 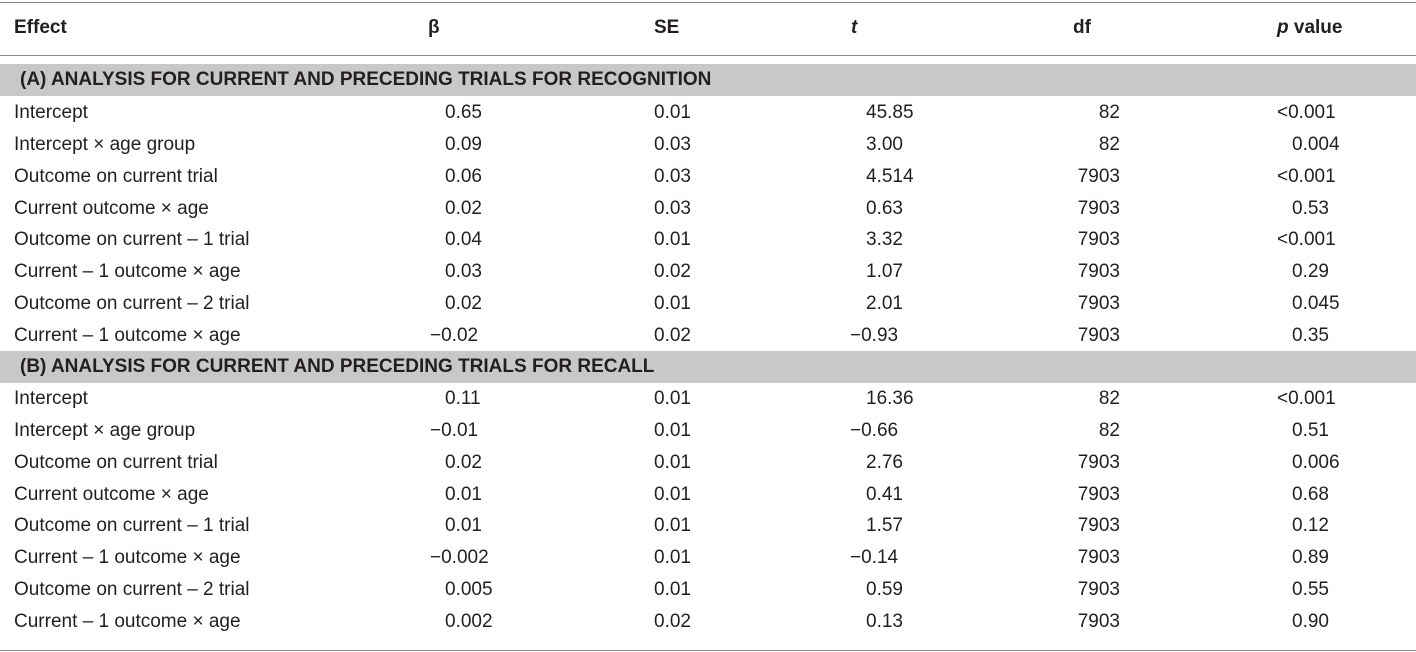 I want to click on header-row: Effect β SE t df p value, so click(x=708, y=28).